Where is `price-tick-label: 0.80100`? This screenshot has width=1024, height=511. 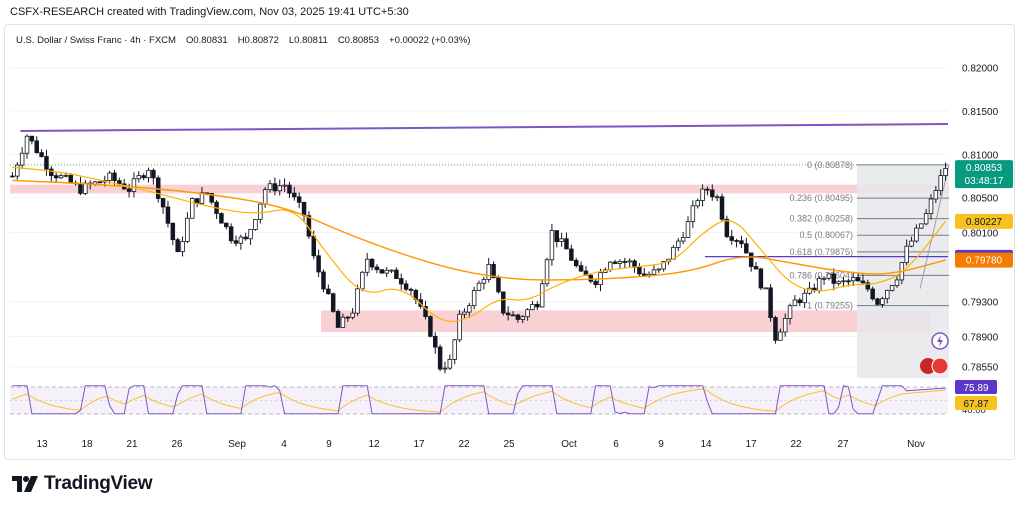 price-tick-label: 0.80100 is located at coordinates (980, 233).